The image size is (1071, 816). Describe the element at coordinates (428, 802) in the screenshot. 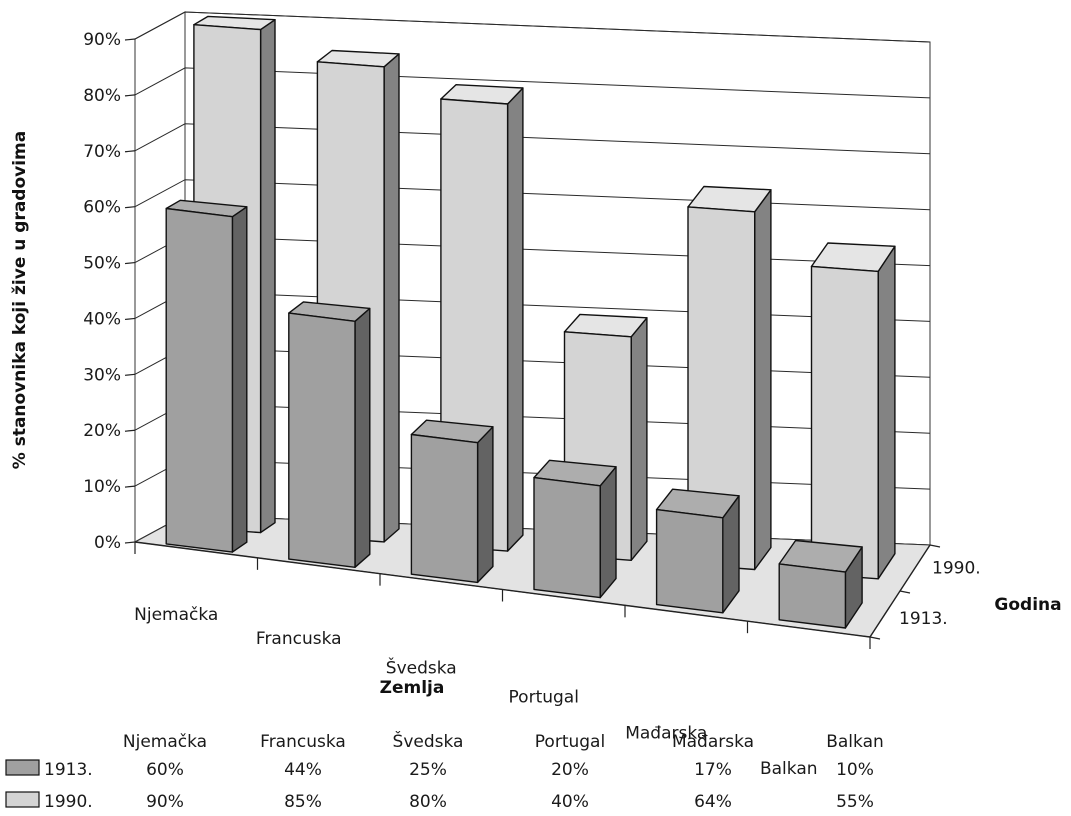

I see `table-cell: 80%` at that location.